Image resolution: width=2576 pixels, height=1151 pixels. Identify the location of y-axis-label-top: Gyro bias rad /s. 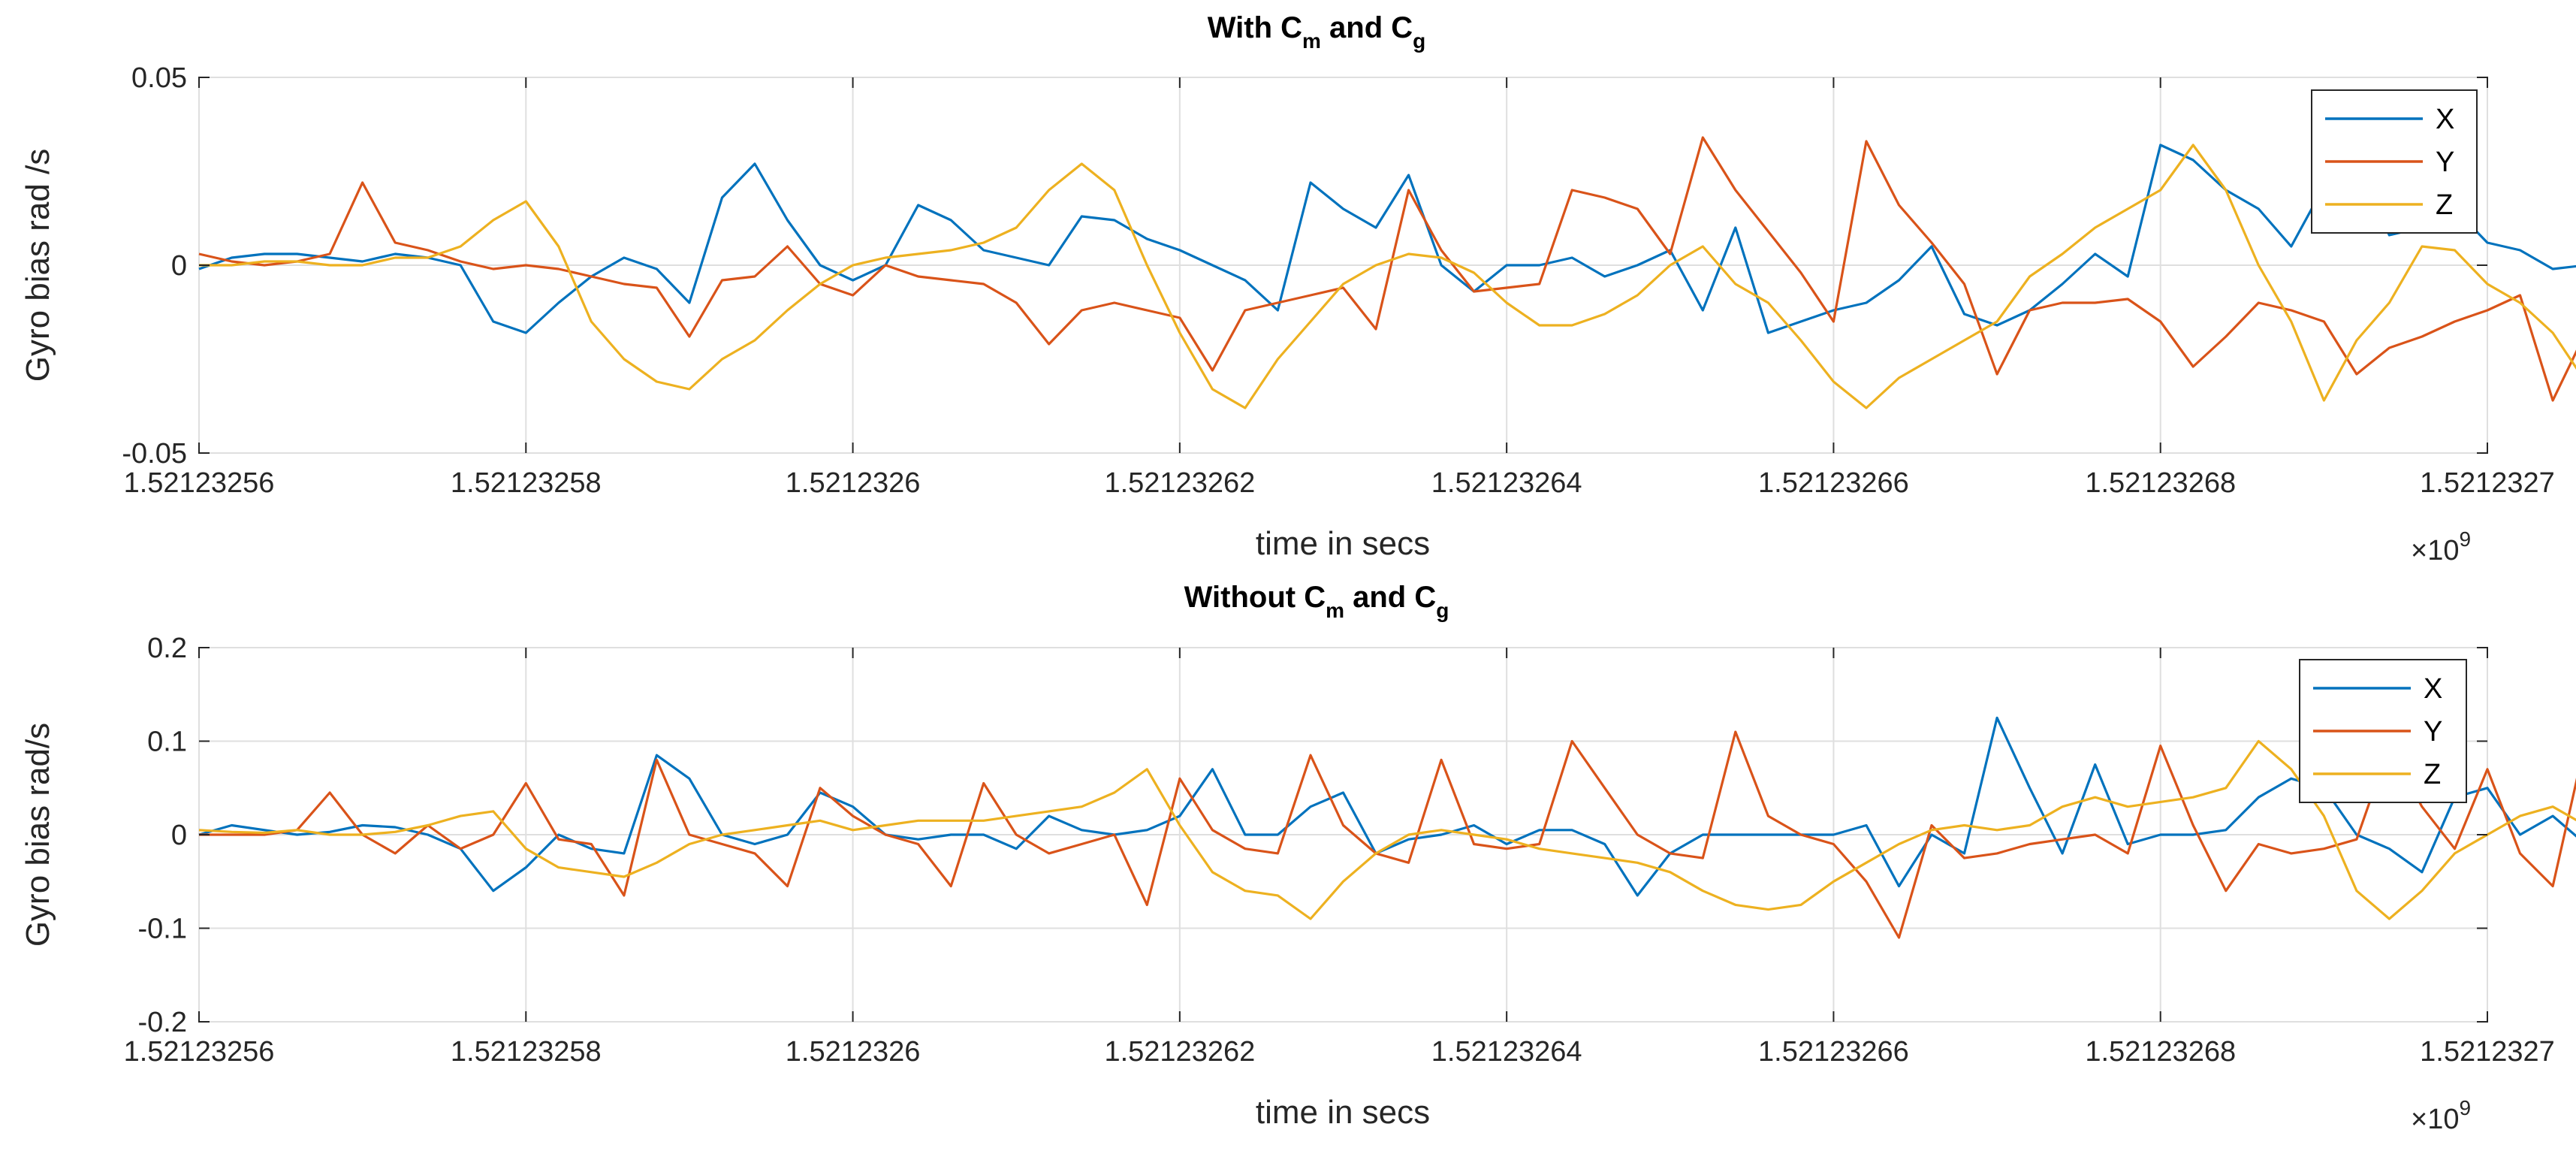
(38, 265).